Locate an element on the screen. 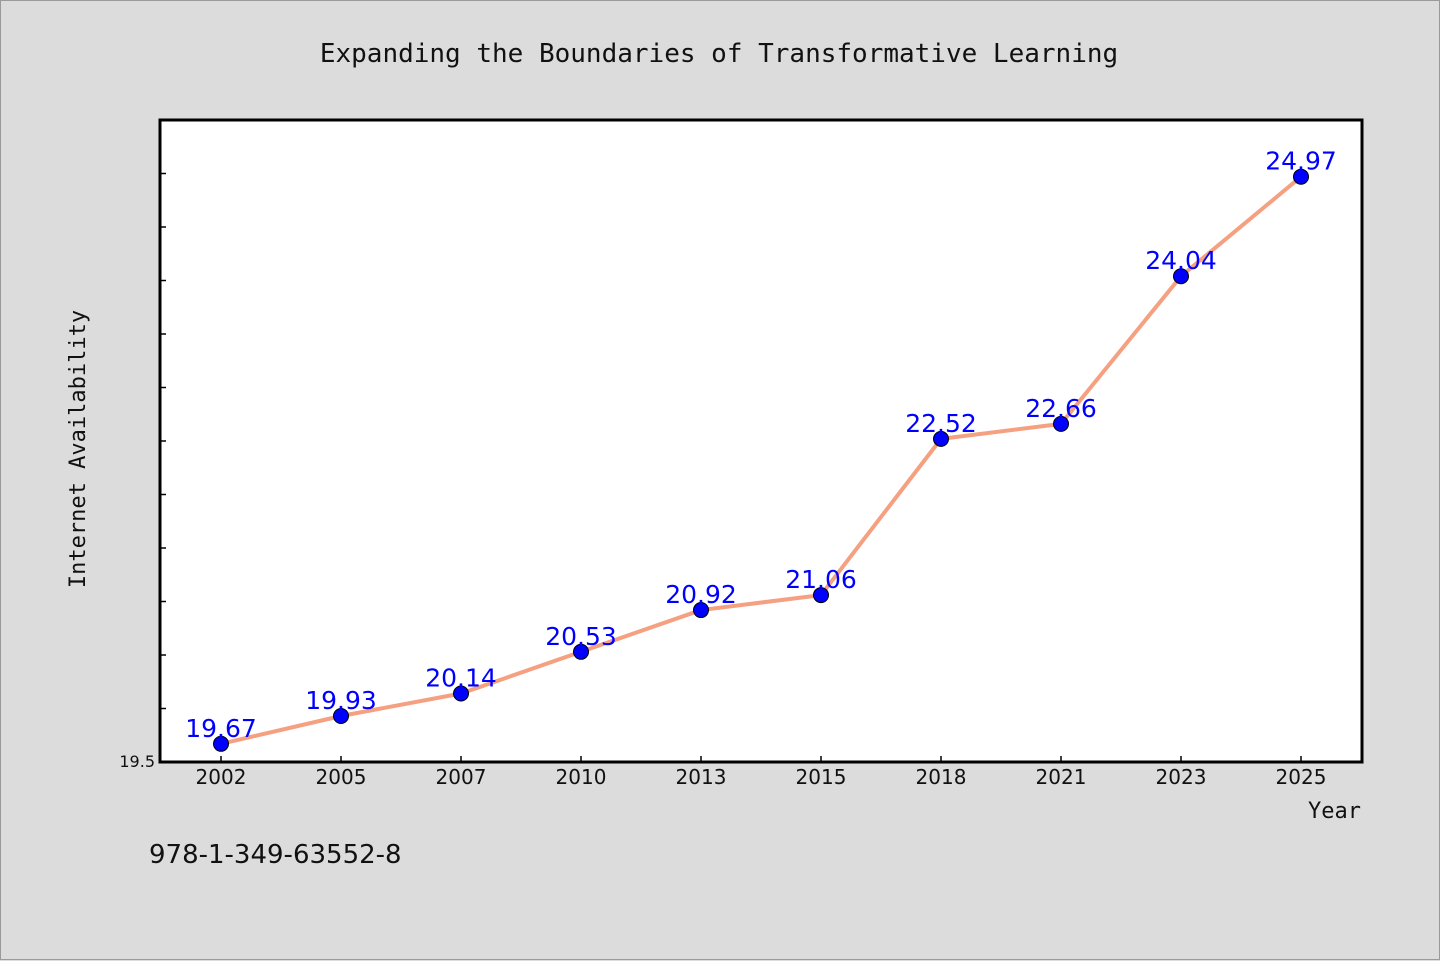 This screenshot has height=961, width=1440. data-label: 24.04 is located at coordinates (1181, 260).